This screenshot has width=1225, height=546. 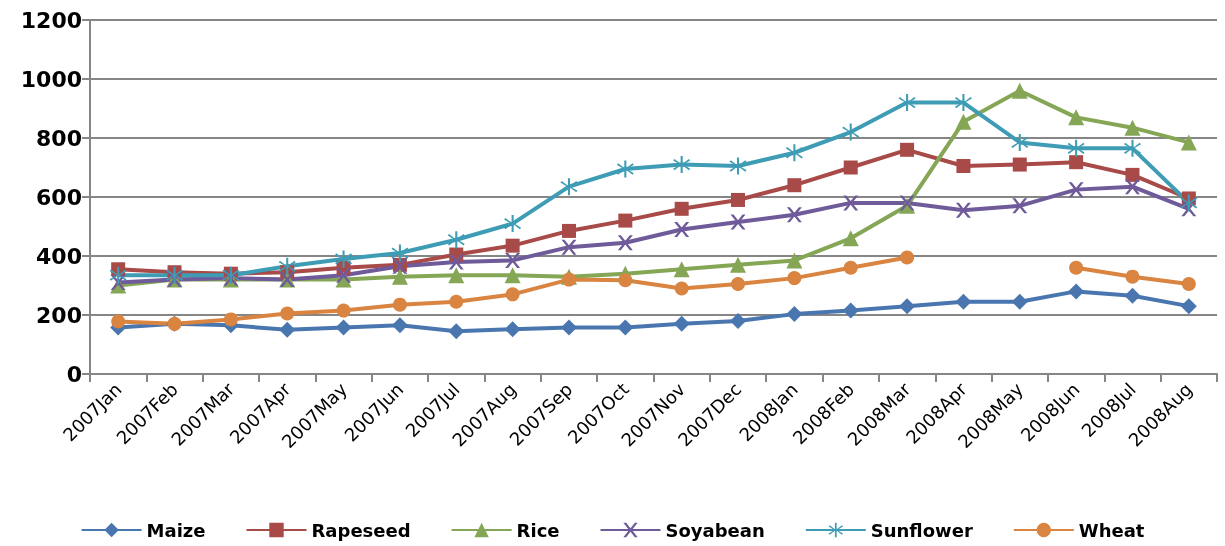 What do you see at coordinates (74, 374) in the screenshot?
I see `y-tick-label: 0` at bounding box center [74, 374].